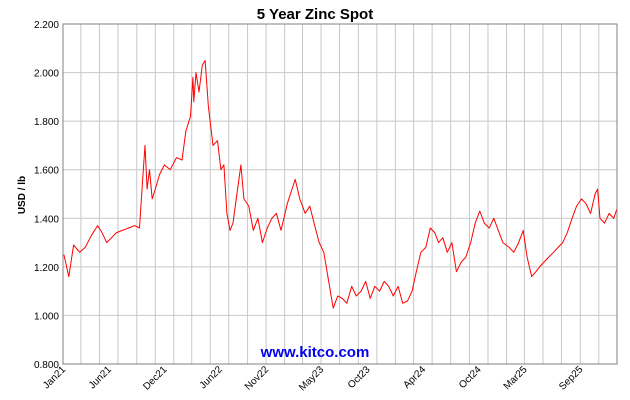 The height and width of the screenshot is (400, 630). Describe the element at coordinates (470, 377) in the screenshot. I see `x-tick-label: Oct24` at that location.